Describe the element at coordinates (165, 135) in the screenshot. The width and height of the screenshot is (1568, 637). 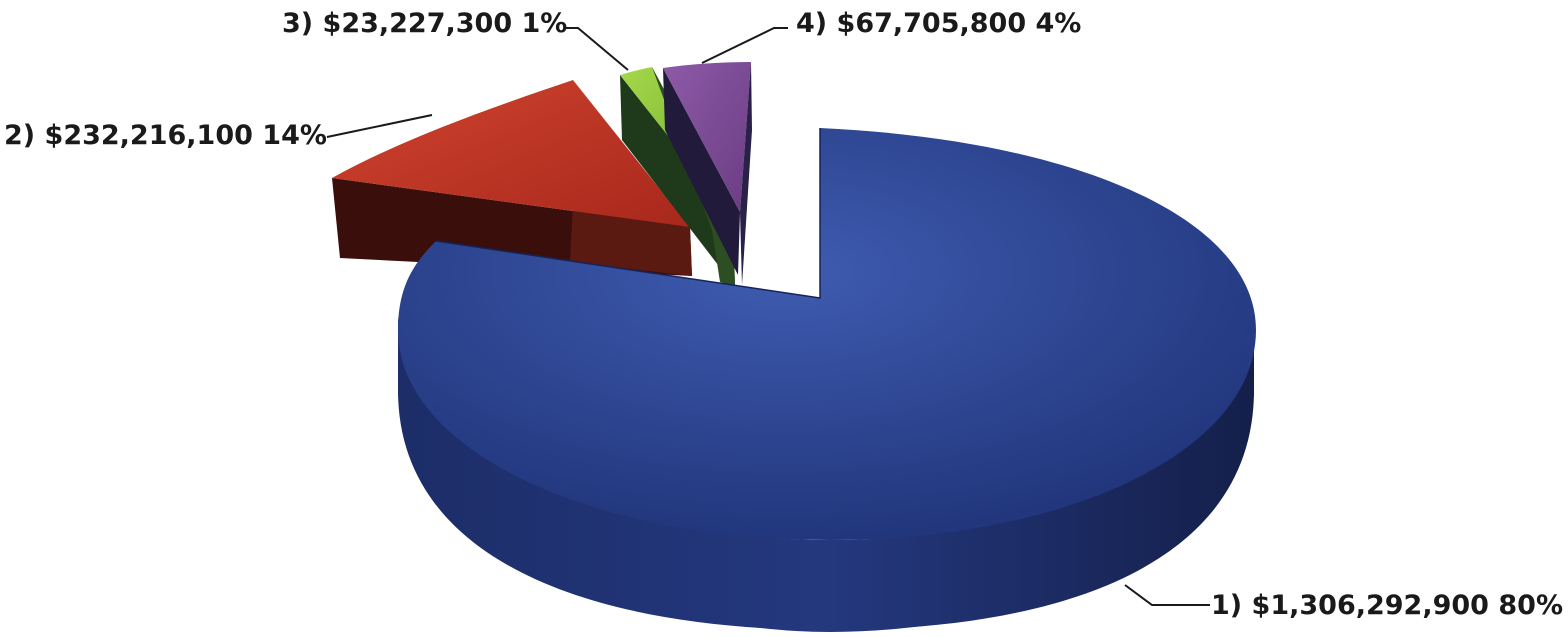
I see `slice-label-2: 2) $232,216,100 14%` at that location.